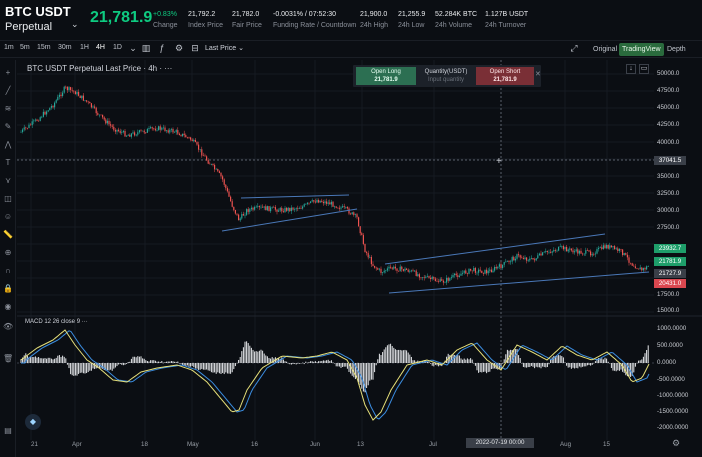 Image resolution: width=702 pixels, height=457 pixels. I want to click on fib-tool-icon: ≋, so click(8, 108).